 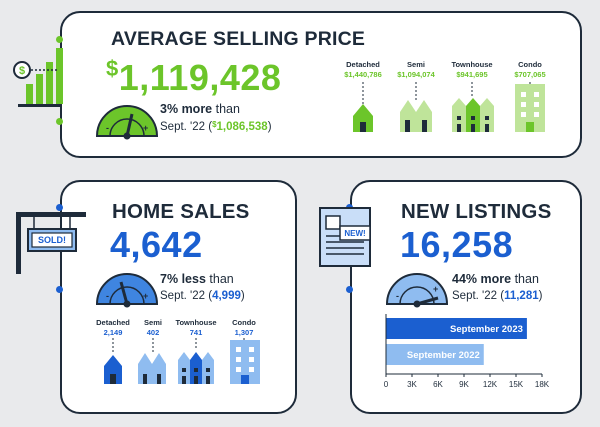 What do you see at coordinates (438, 384) in the screenshot?
I see `x-tick-label: 6K` at bounding box center [438, 384].